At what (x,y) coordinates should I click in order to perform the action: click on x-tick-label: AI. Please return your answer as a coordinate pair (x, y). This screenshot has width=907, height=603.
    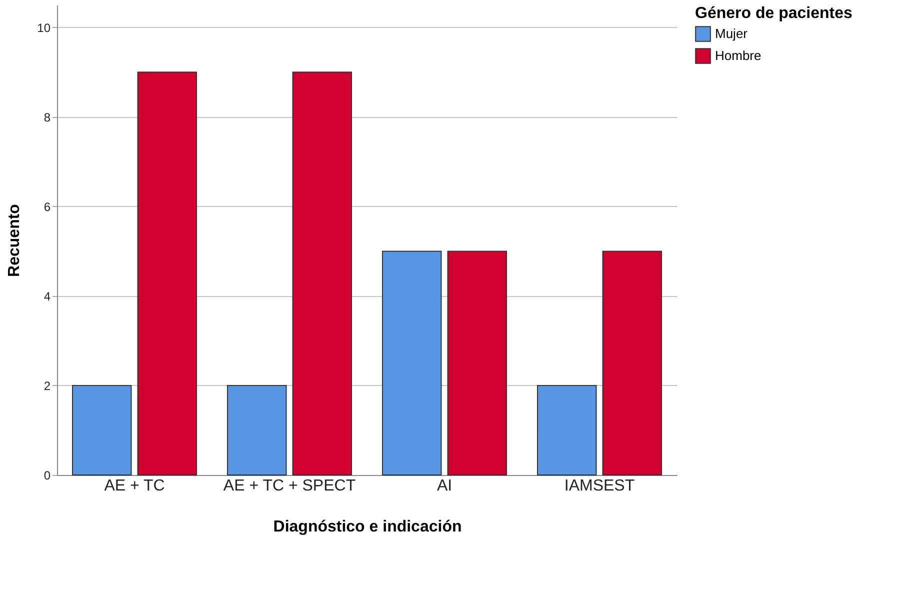
    Looking at the image, I should click on (444, 486).